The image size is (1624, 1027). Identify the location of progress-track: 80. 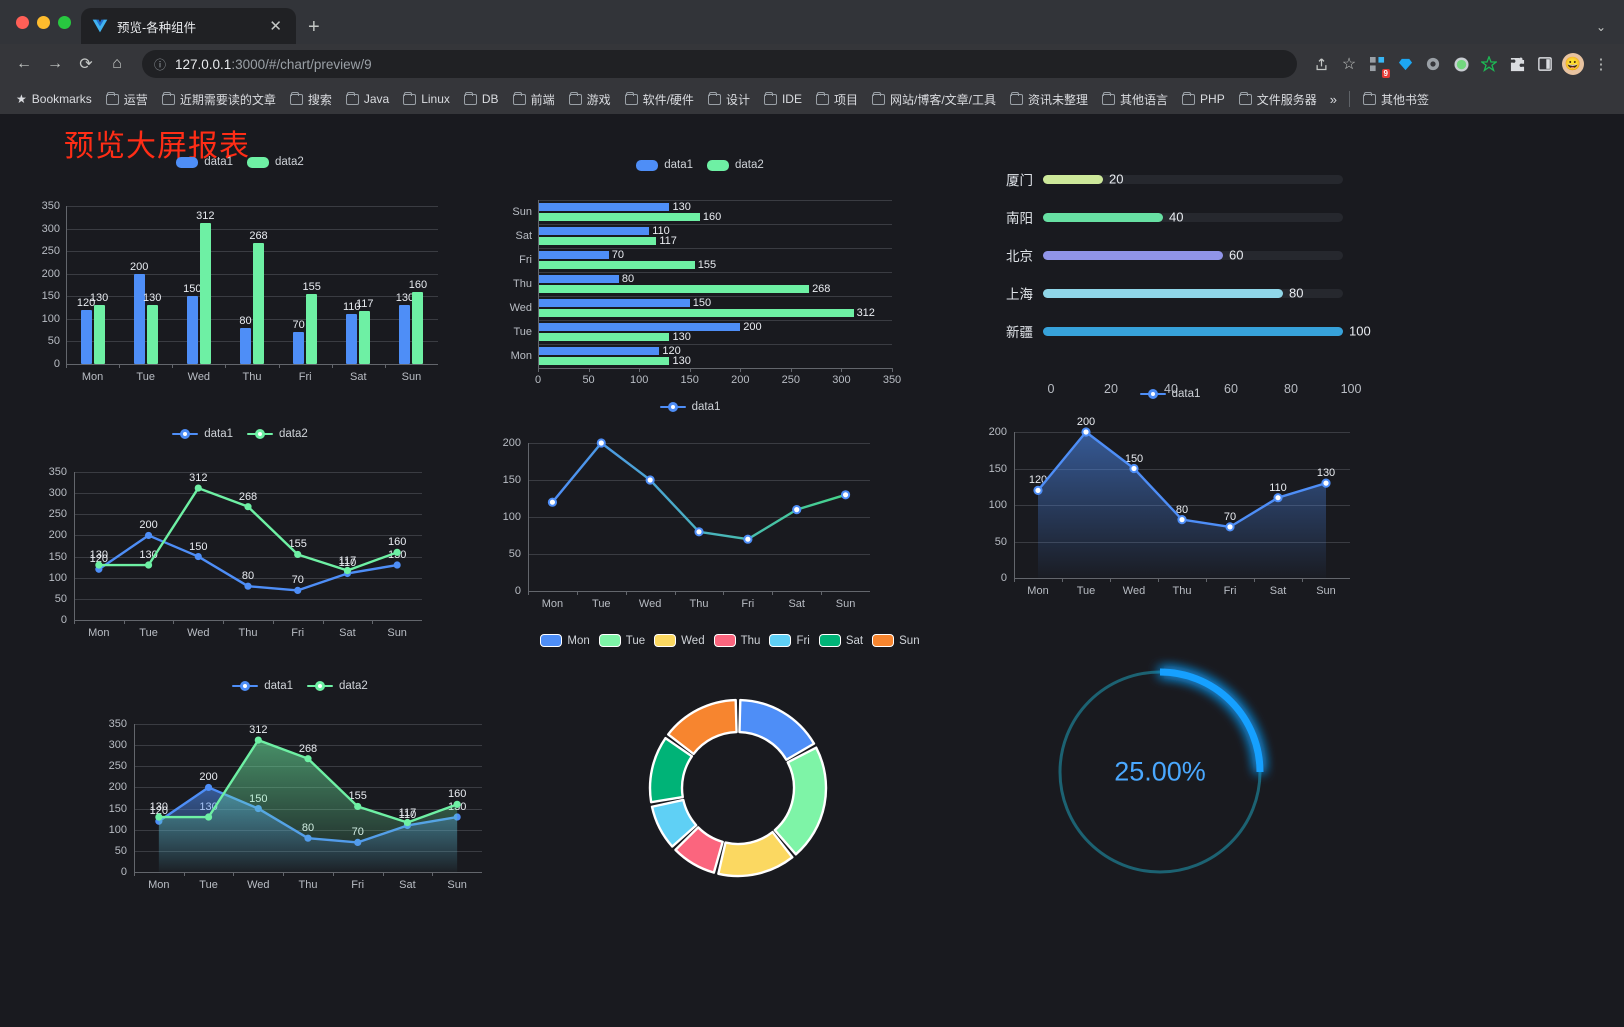
(1193, 293).